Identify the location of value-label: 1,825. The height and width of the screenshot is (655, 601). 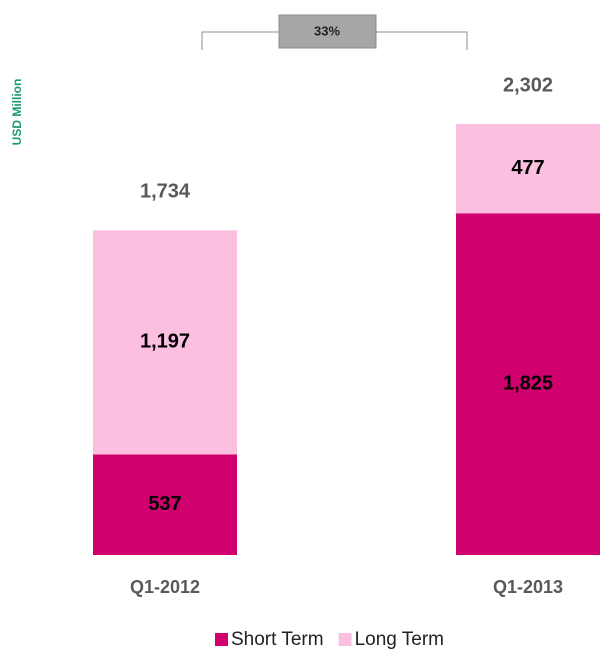
(528, 383).